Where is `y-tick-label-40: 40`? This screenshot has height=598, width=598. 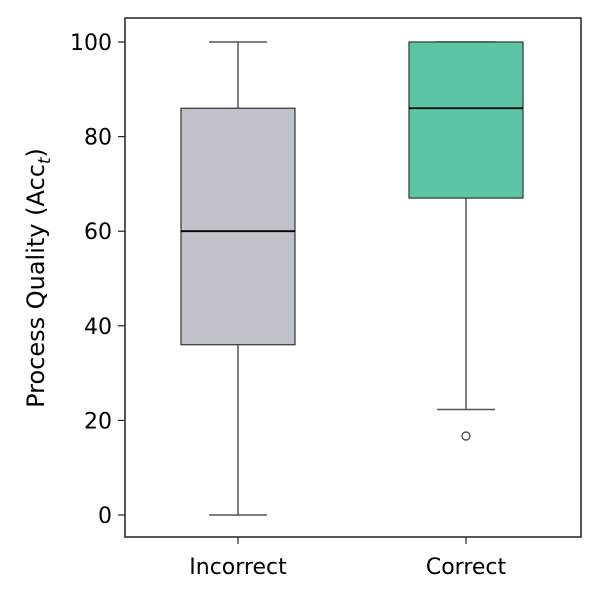 y-tick-label-40: 40 is located at coordinates (98, 327).